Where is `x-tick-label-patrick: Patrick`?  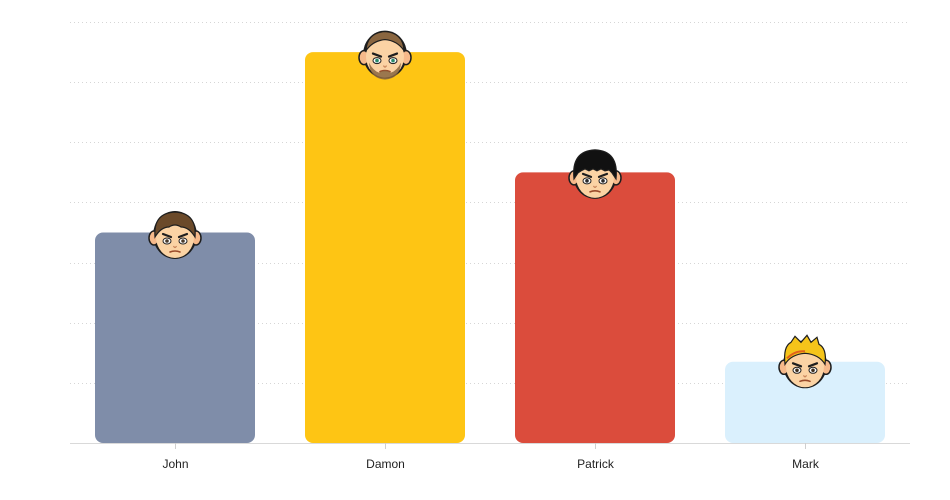 x-tick-label-patrick: Patrick is located at coordinates (596, 464).